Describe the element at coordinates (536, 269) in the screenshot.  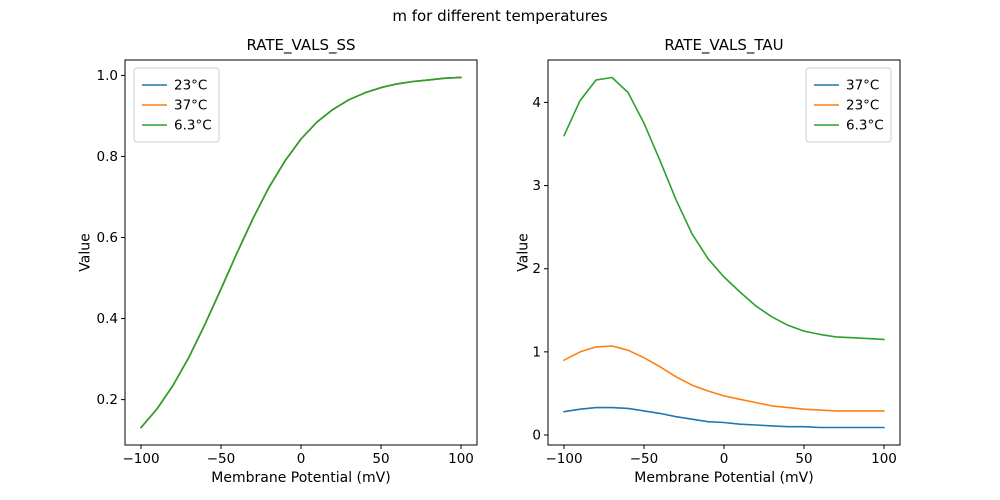
I see `y-tick-label: 2` at that location.